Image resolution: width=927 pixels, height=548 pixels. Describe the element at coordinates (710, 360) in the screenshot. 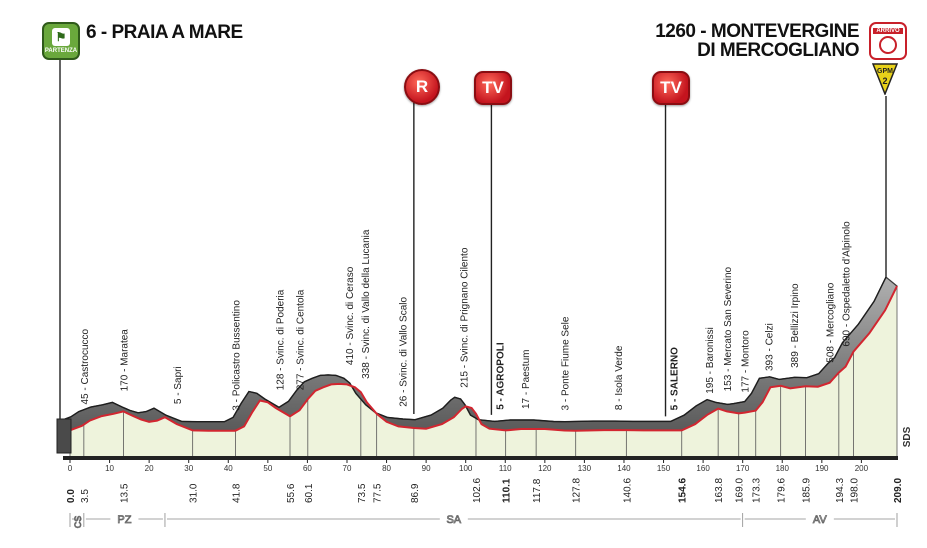

I see `place-label: 195 - Baronissi` at that location.